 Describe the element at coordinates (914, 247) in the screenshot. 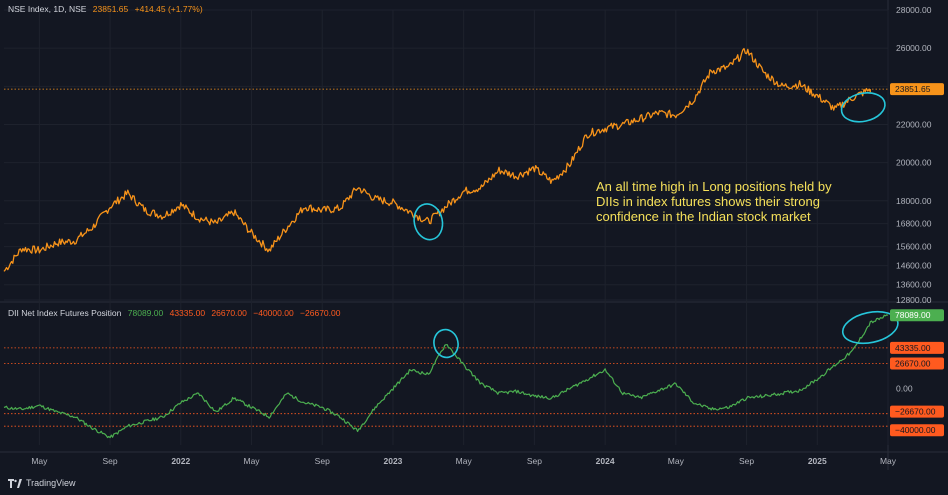

I see `price-tick-label: 15600.00` at that location.